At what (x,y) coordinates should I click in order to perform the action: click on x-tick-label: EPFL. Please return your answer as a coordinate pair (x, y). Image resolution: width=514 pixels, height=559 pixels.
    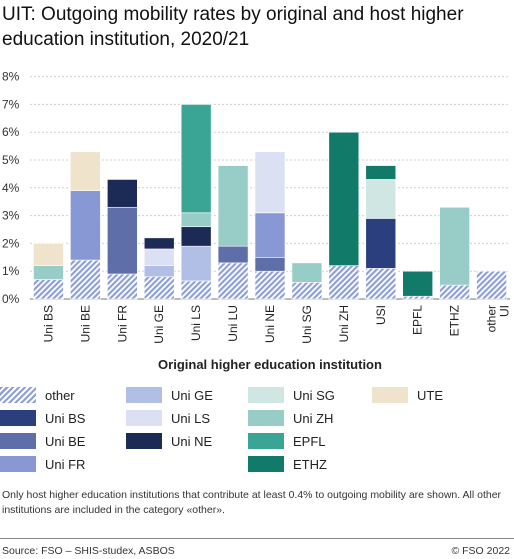
    Looking at the image, I should click on (418, 320).